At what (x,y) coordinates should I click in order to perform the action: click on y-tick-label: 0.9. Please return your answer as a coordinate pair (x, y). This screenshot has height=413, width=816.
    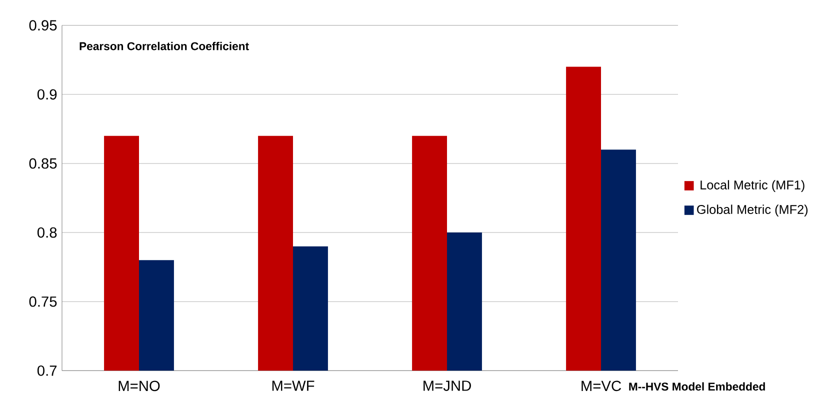
    Looking at the image, I should click on (47, 94).